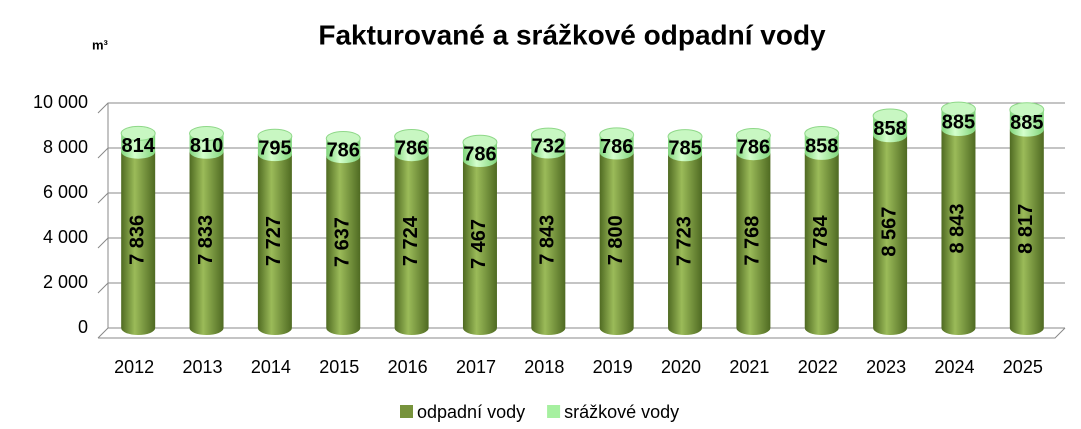 This screenshot has height=429, width=1081. What do you see at coordinates (65, 237) in the screenshot?
I see `y-tick-label: 4 000` at bounding box center [65, 237].